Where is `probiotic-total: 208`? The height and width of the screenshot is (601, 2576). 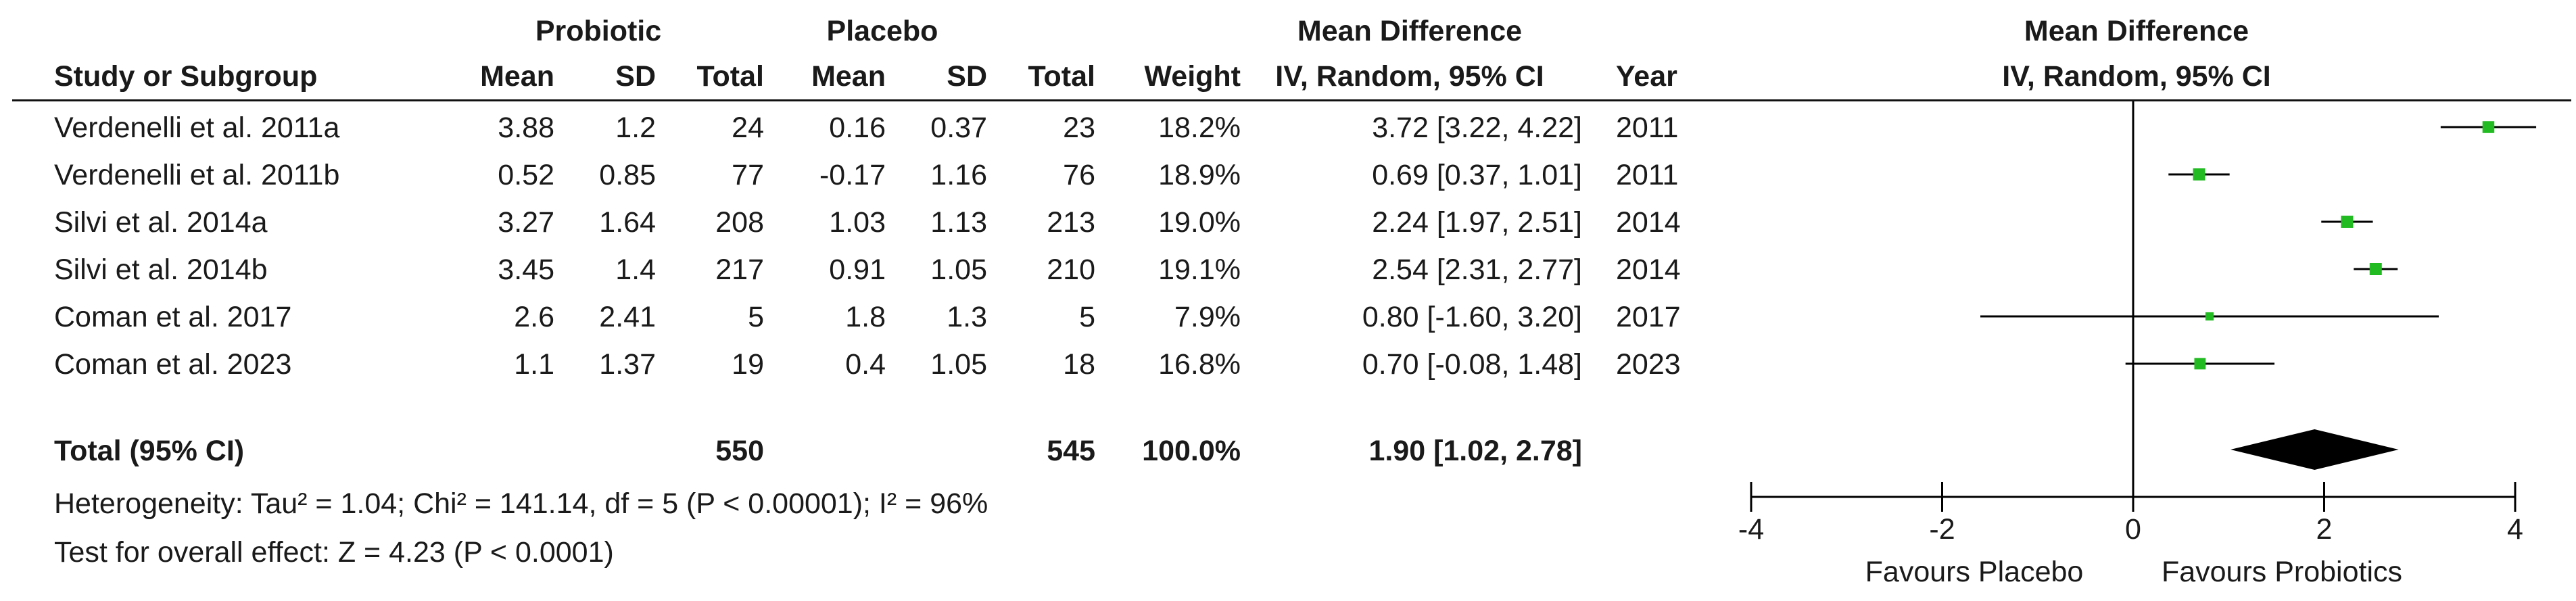
probiotic-total: 208 is located at coordinates (739, 222).